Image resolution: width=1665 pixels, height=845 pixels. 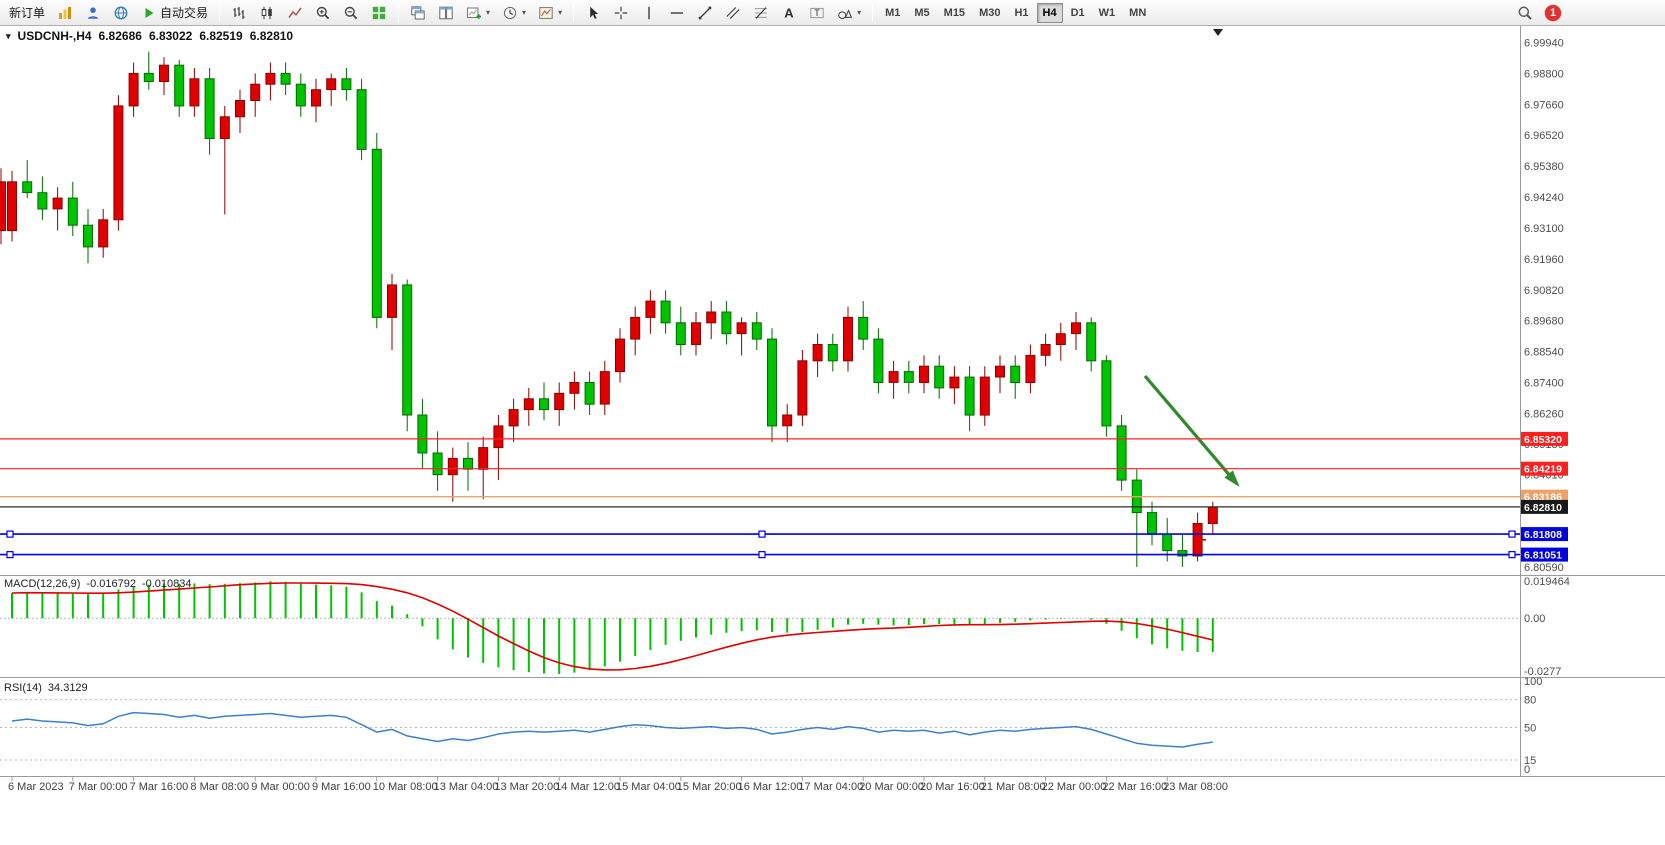 I want to click on crosshair-icon, so click(x=621, y=12).